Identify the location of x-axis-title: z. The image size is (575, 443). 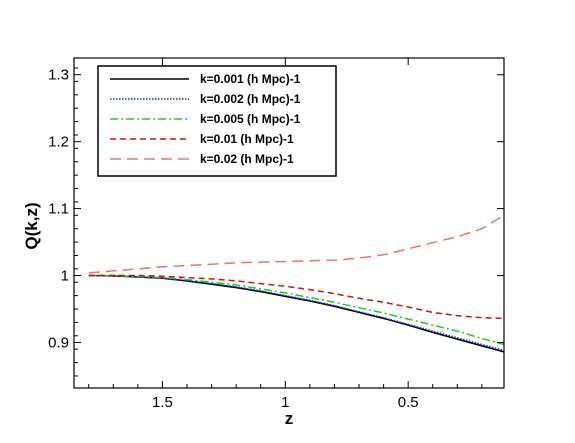
(289, 418).